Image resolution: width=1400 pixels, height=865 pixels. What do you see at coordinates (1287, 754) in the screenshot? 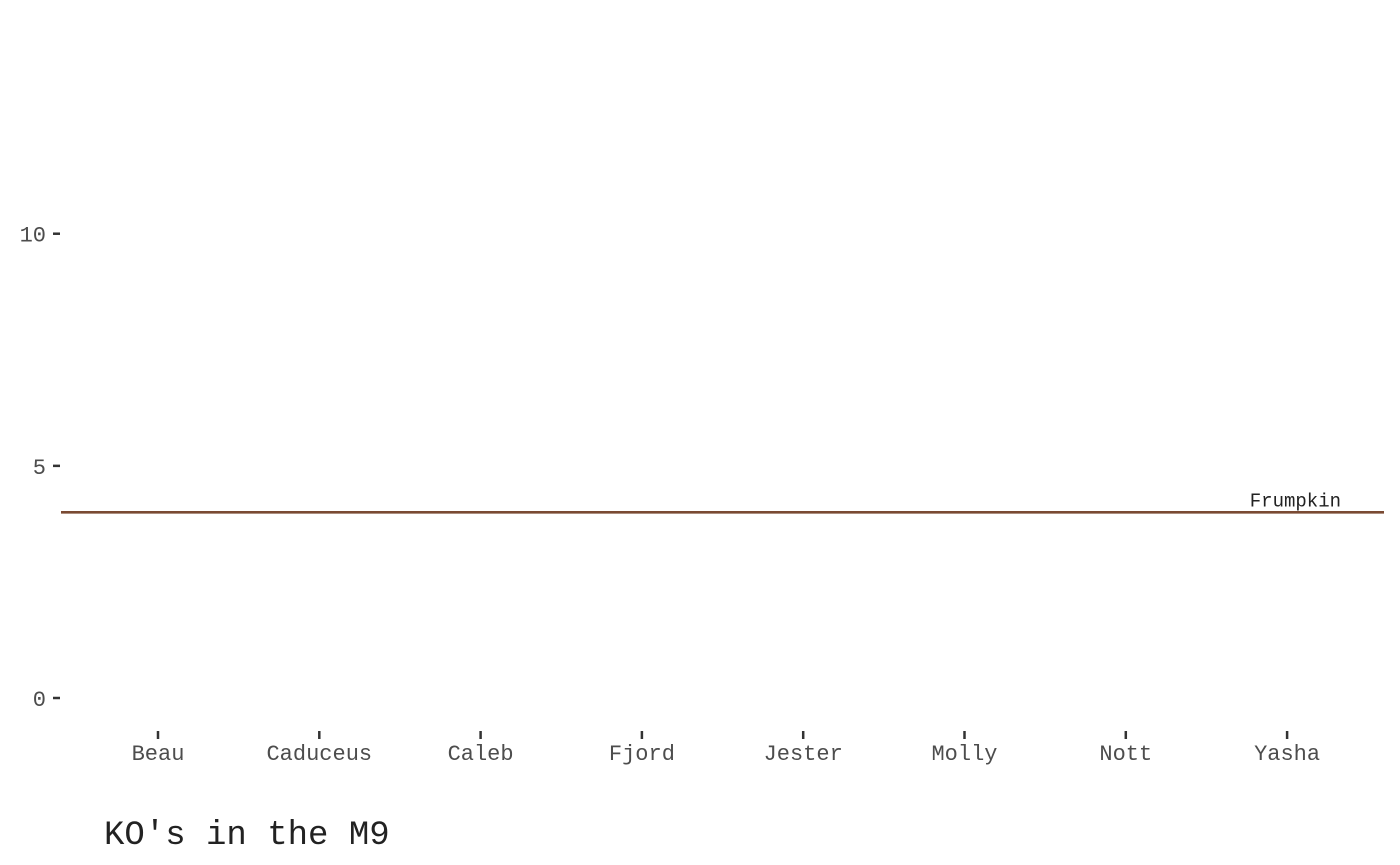
I see `x-tick-label: Yasha` at bounding box center [1287, 754].